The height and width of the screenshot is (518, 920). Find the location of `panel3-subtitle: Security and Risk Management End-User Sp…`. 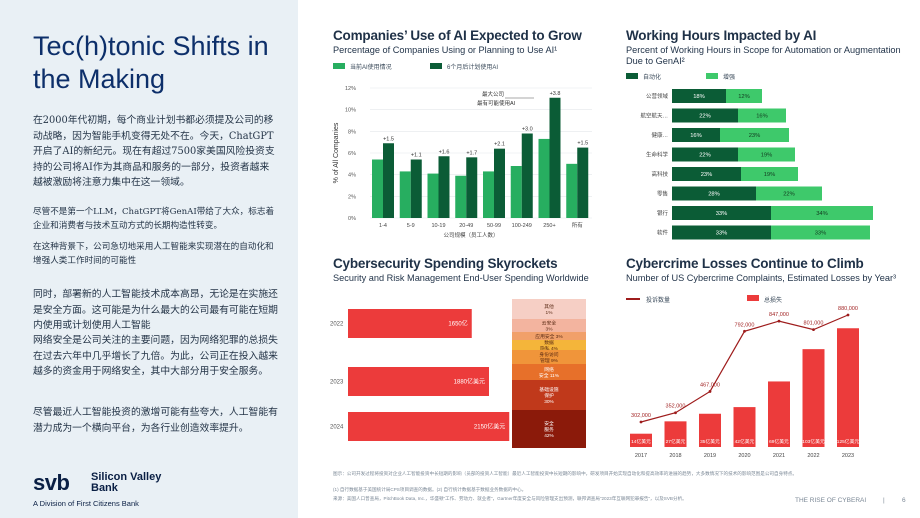

panel3-subtitle: Security and Risk Management End-User Sp… is located at coordinates (461, 278).